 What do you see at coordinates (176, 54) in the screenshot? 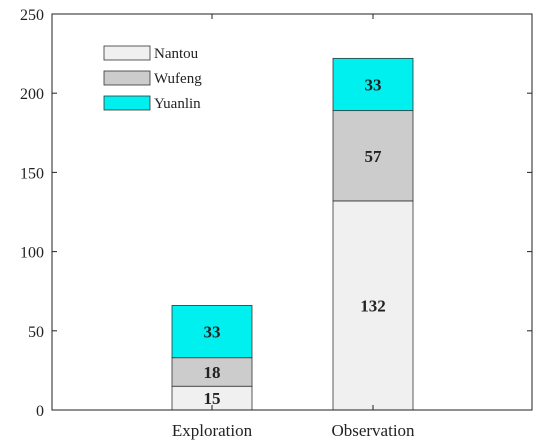
I see `legend-label-nantou: Nantou` at bounding box center [176, 54].